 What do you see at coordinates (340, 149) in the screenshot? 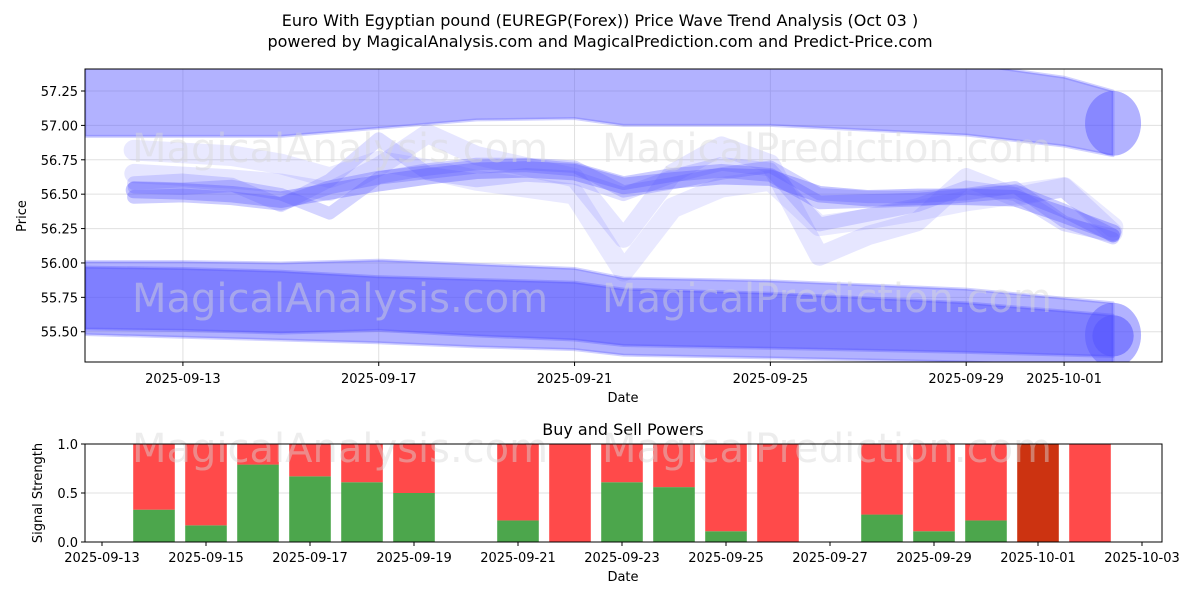
I see `watermark-analysis-upper: MagicalAnalysis.com` at bounding box center [340, 149].